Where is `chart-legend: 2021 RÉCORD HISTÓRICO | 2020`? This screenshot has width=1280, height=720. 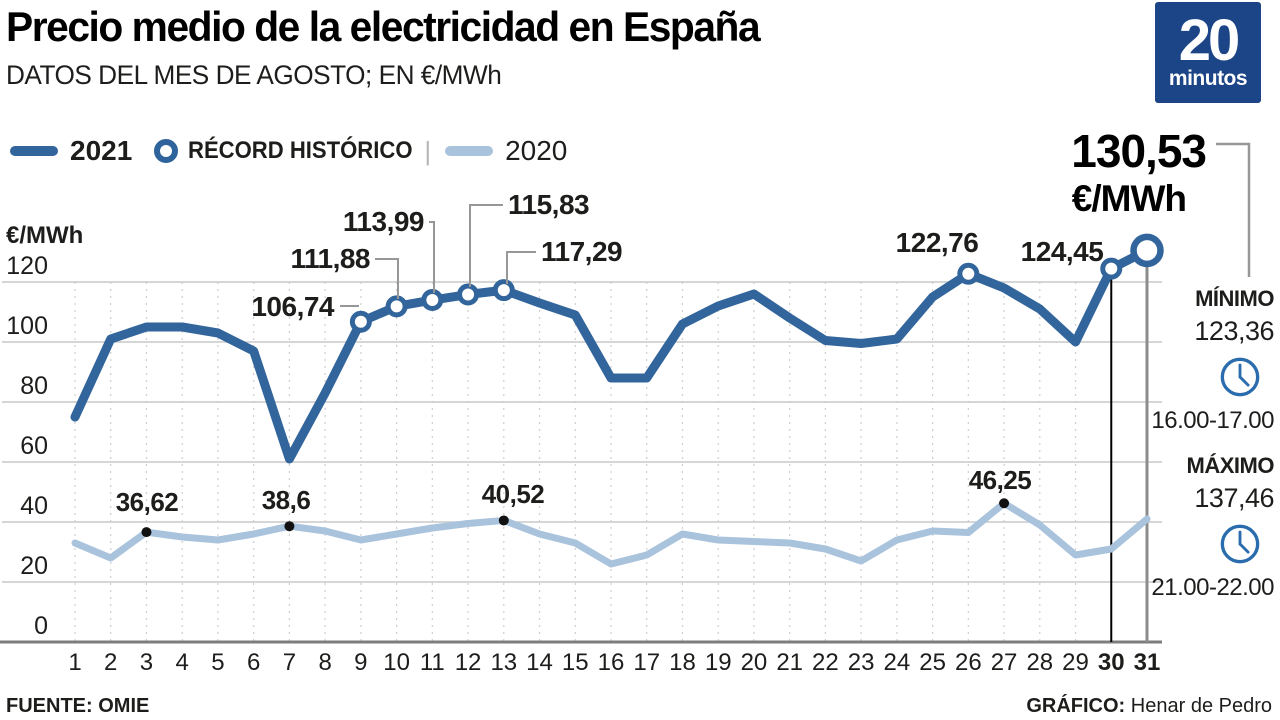 chart-legend: 2021 RÉCORD HISTÓRICO | 2020 is located at coordinates (288, 151).